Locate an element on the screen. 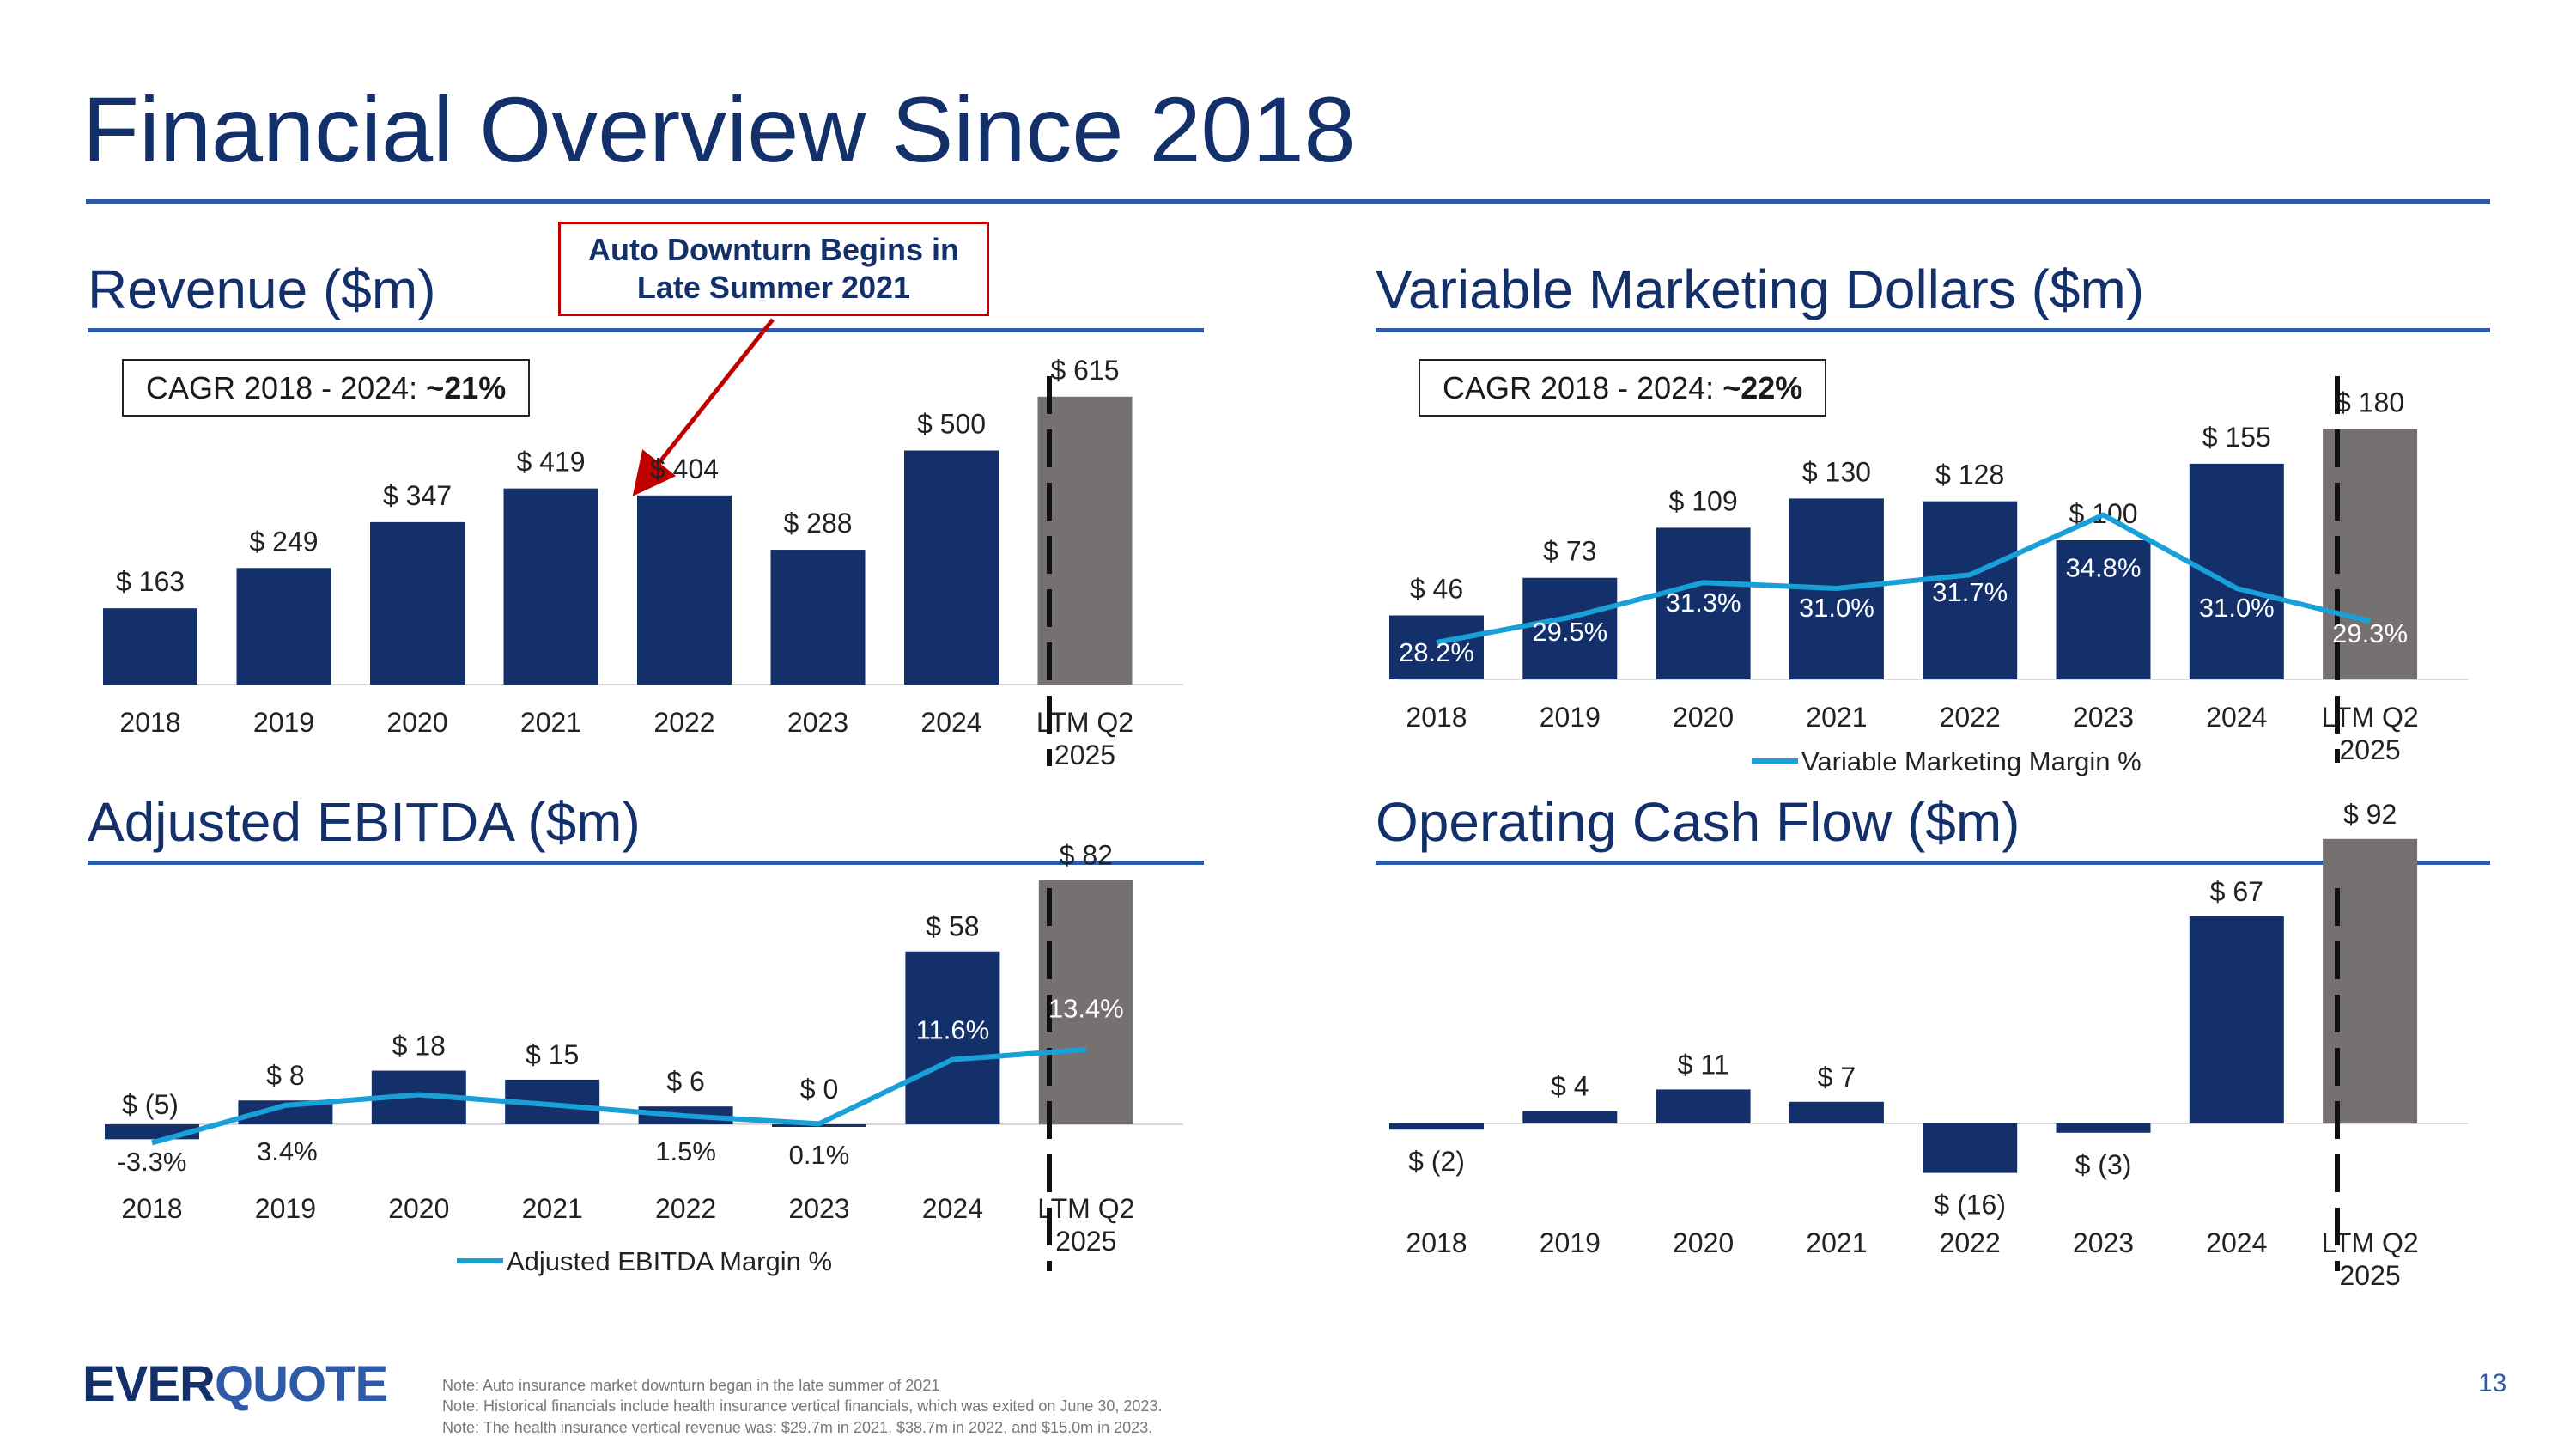  ebitda-category-label-0: 2018 is located at coordinates (151, 1208).